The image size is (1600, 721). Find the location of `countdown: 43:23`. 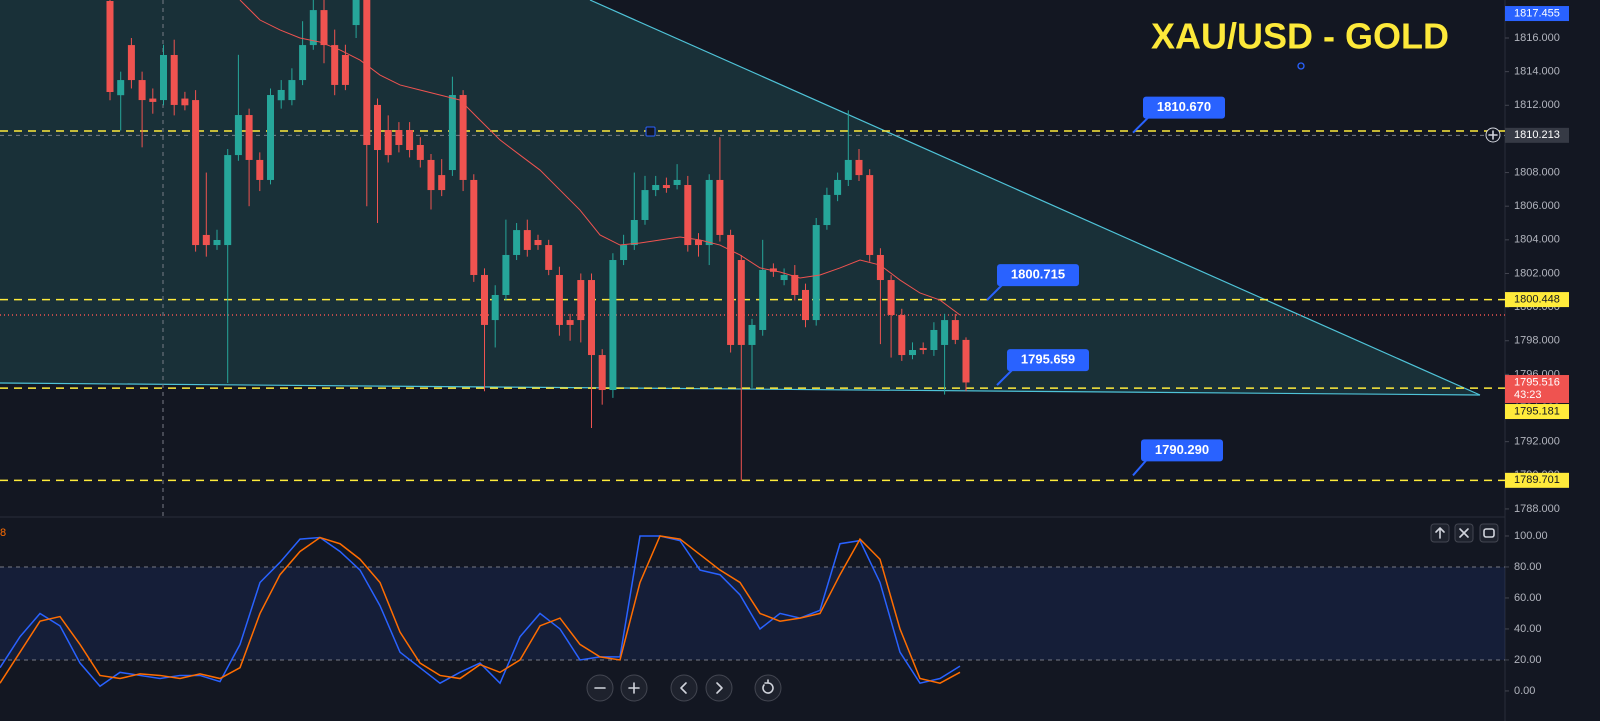

countdown: 43:23 is located at coordinates (1528, 395).